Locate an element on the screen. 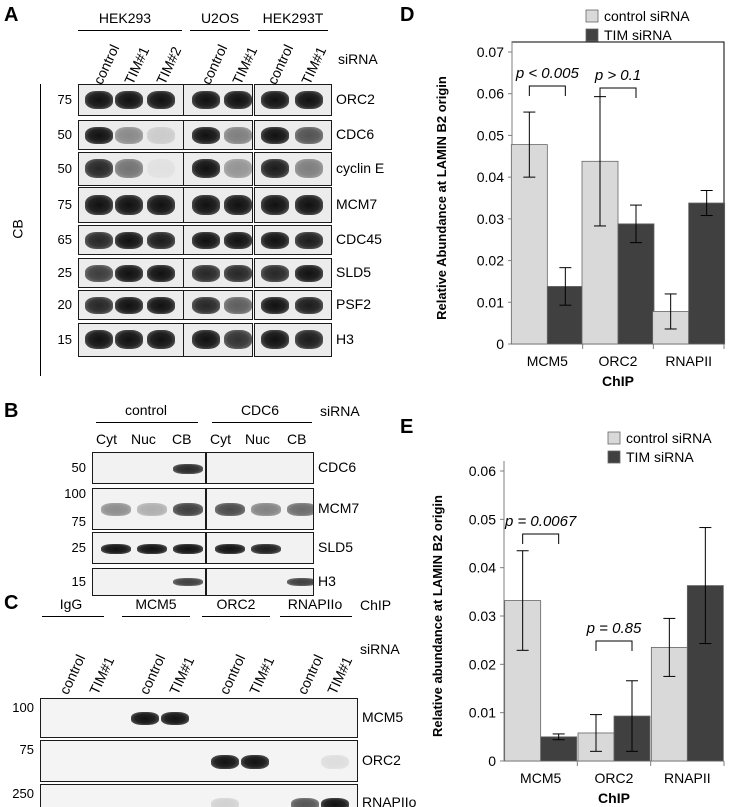  protein-label: cyclin E is located at coordinates (360, 168).